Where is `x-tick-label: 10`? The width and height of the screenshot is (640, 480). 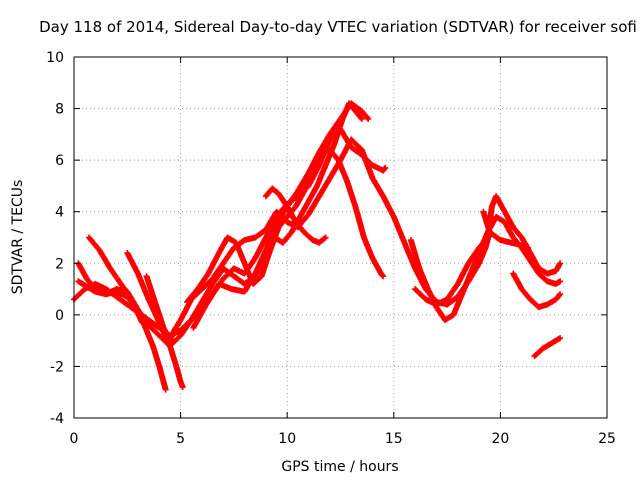
x-tick-label: 10 is located at coordinates (287, 439).